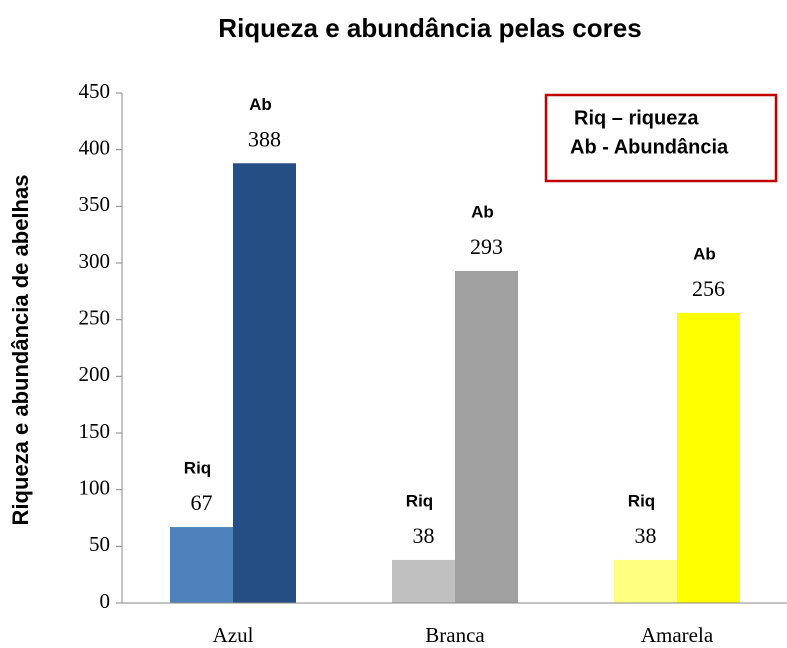  What do you see at coordinates (95, 91) in the screenshot?
I see `y-tick-label: 450` at bounding box center [95, 91].